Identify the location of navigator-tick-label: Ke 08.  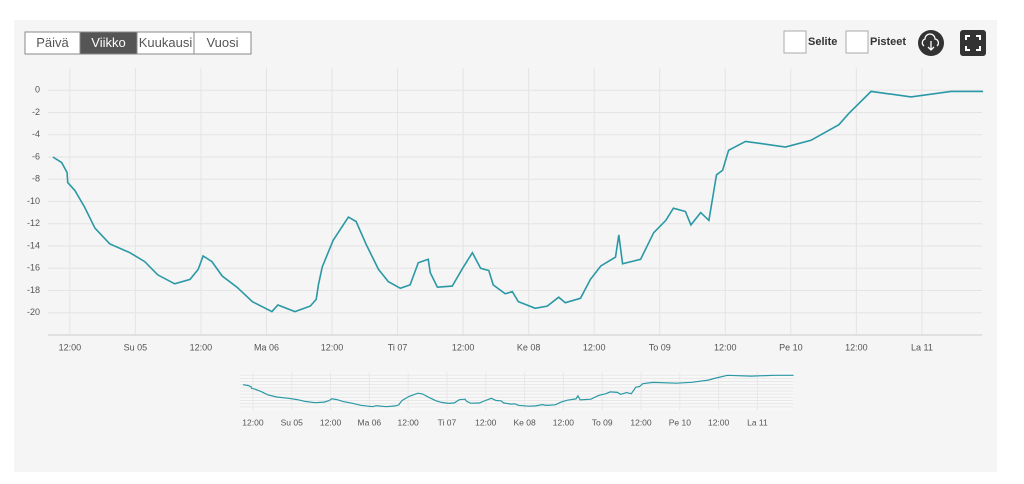
(524, 422).